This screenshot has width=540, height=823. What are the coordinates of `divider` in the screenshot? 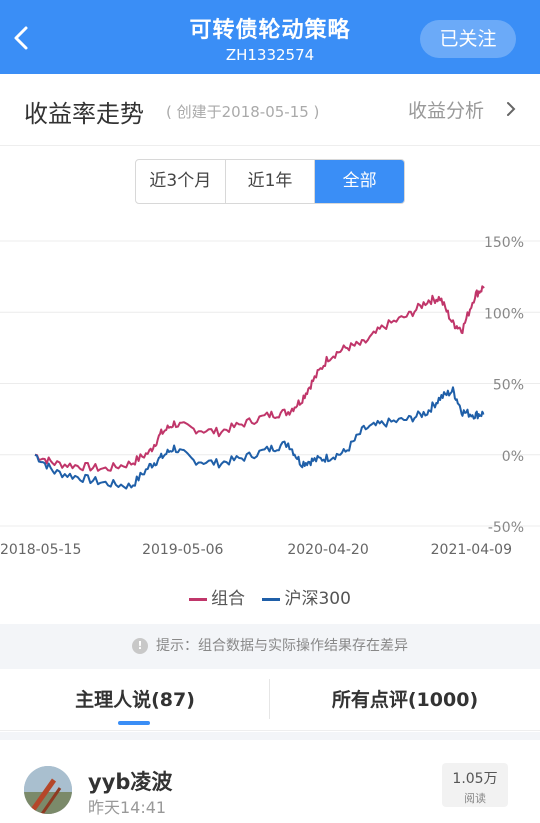 It's located at (270, 145).